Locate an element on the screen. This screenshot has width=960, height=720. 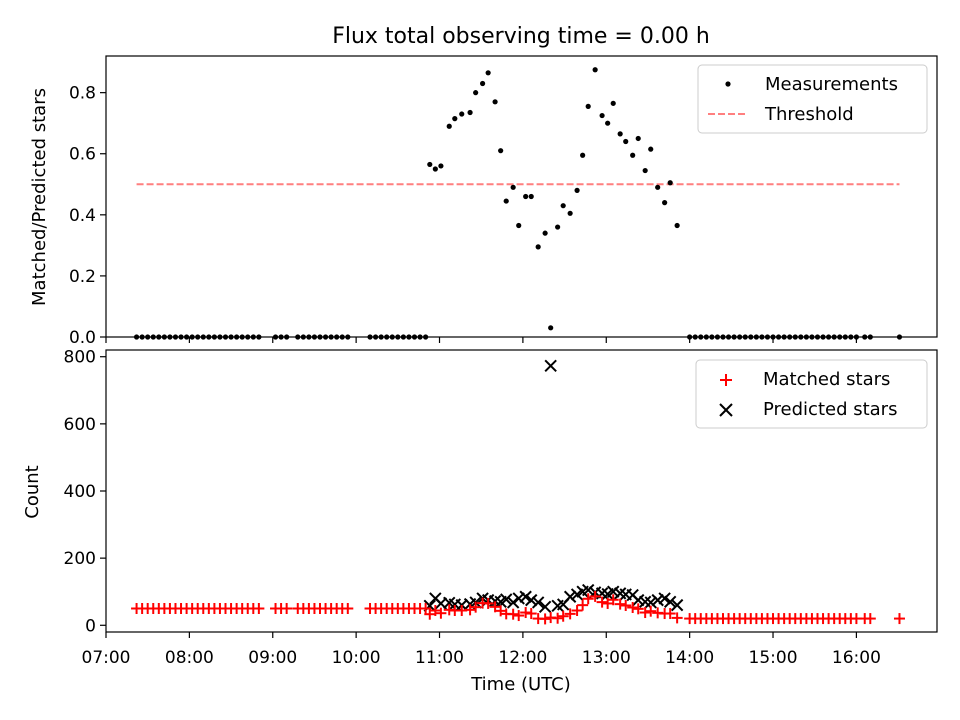
x-tick-label: 15:00 is located at coordinates (773, 658).